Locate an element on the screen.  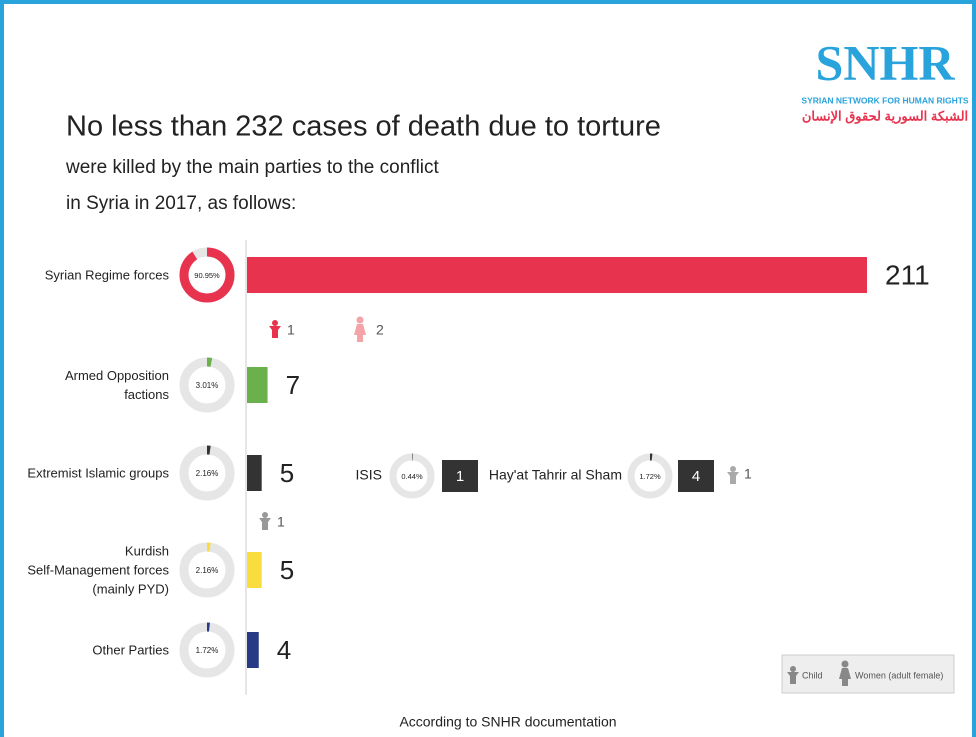
share-label: 1.72% is located at coordinates (207, 650).